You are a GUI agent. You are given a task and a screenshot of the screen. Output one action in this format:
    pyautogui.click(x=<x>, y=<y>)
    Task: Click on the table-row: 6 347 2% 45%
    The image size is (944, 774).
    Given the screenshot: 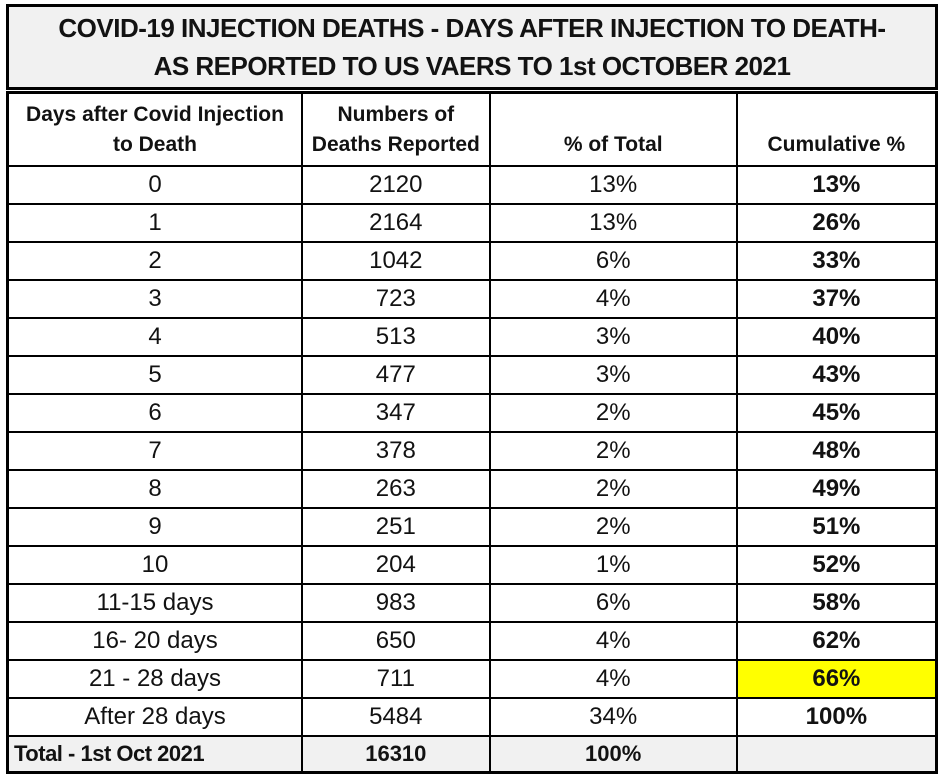 What is the action you would take?
    pyautogui.click(x=472, y=413)
    